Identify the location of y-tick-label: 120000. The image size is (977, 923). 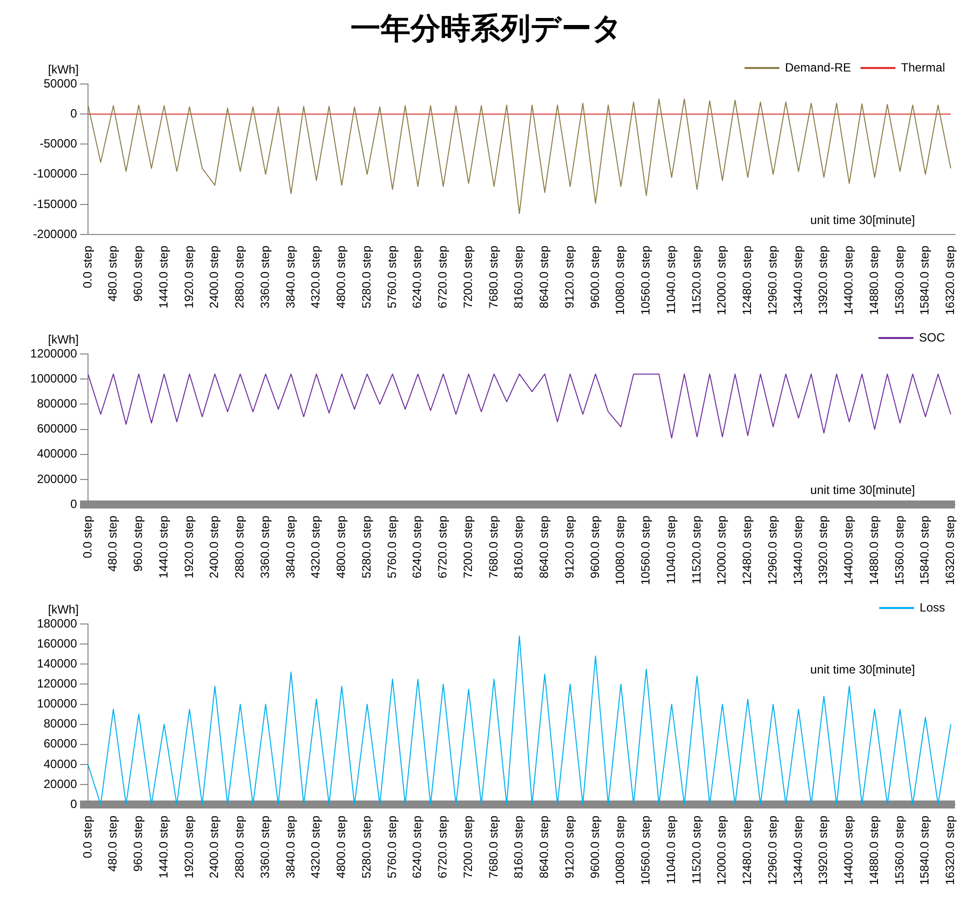
(57, 683).